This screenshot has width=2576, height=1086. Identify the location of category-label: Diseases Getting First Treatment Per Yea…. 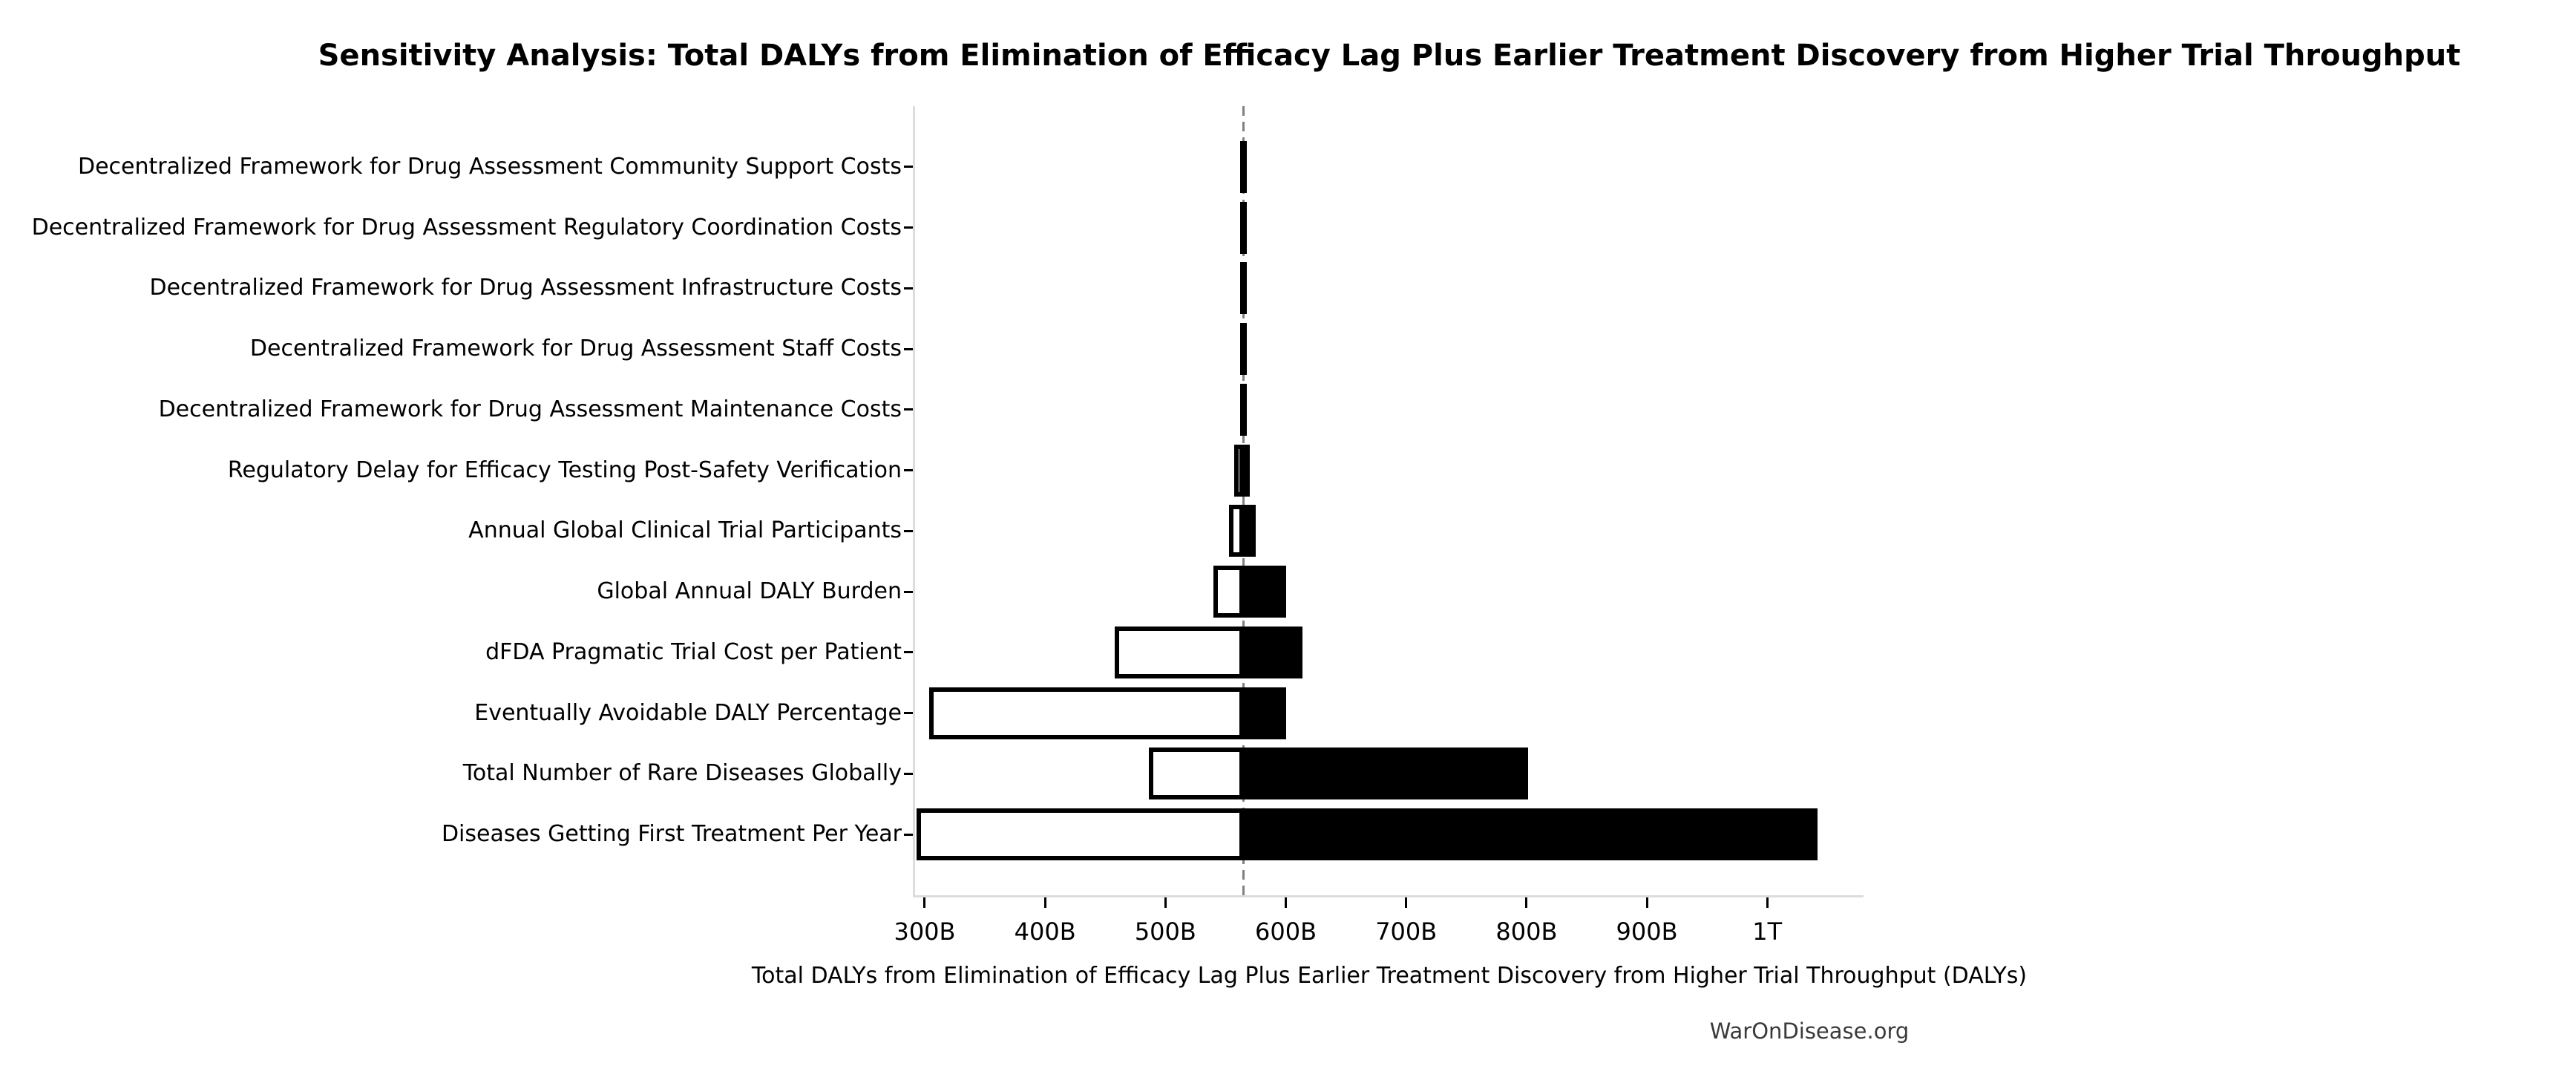
(671, 835).